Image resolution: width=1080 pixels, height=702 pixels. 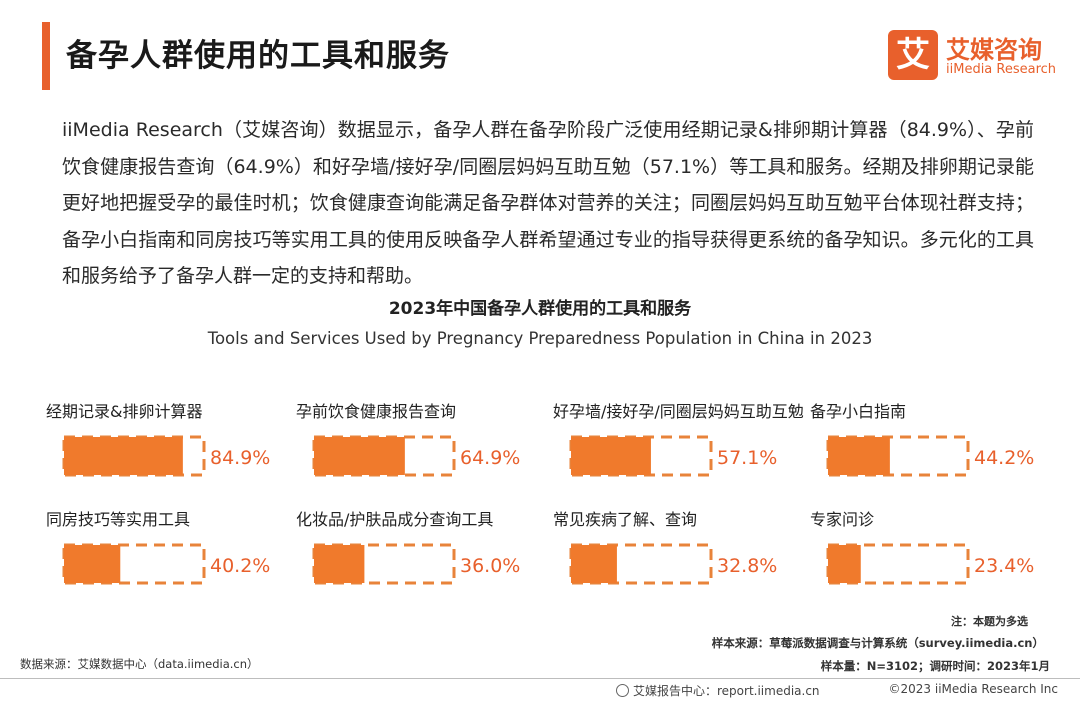 I want to click on logo-mark: 艾, so click(x=913, y=55).